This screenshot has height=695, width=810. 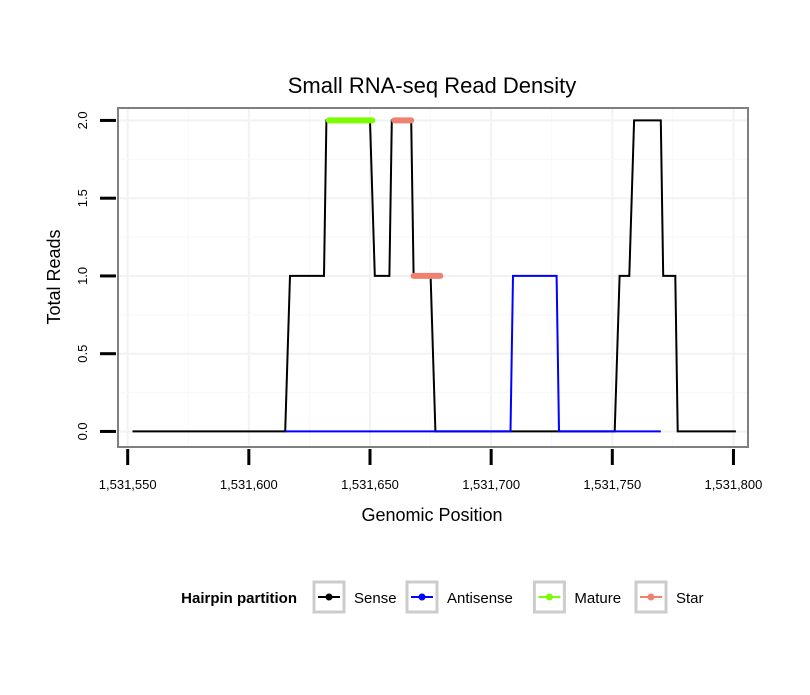 What do you see at coordinates (480, 598) in the screenshot?
I see `legend-label: Antisense` at bounding box center [480, 598].